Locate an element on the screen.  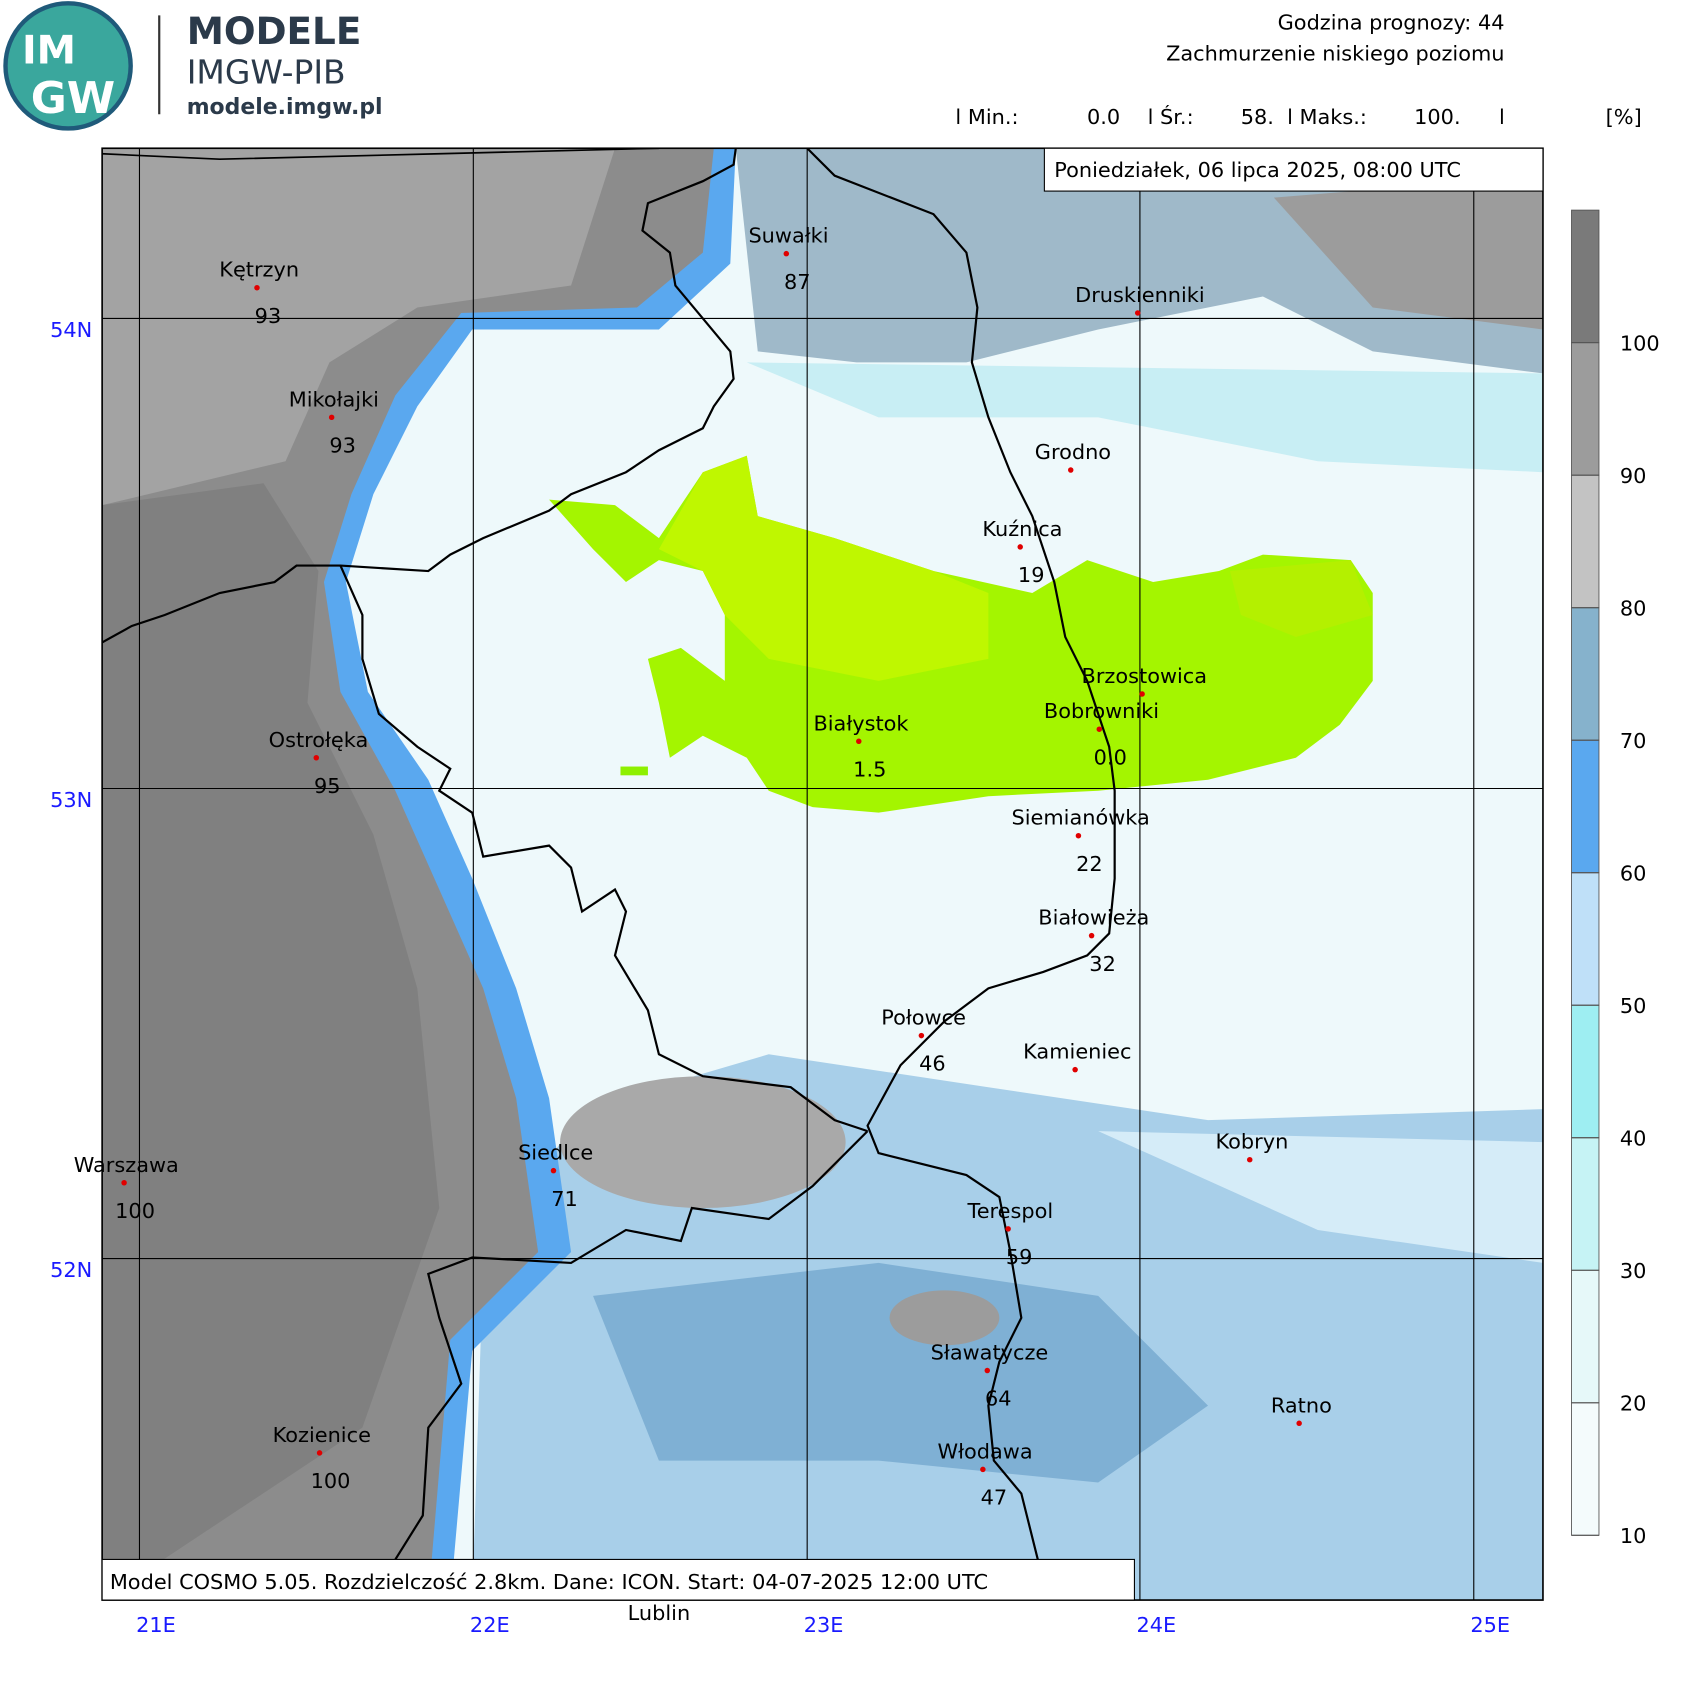
logo-url: modele.imgw.pl is located at coordinates (285, 107).